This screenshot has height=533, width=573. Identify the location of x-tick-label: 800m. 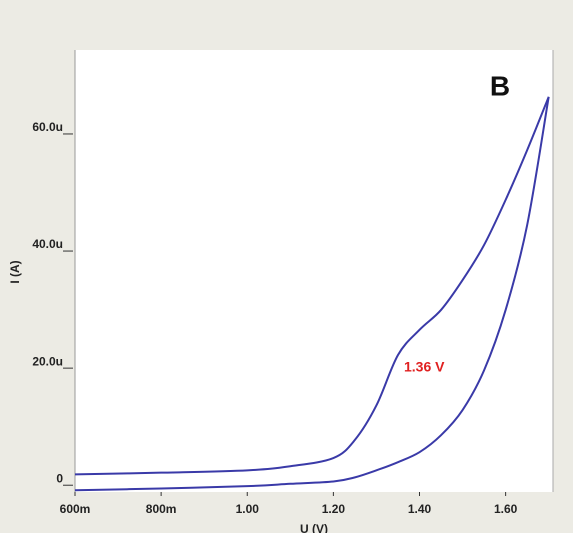
(161, 509).